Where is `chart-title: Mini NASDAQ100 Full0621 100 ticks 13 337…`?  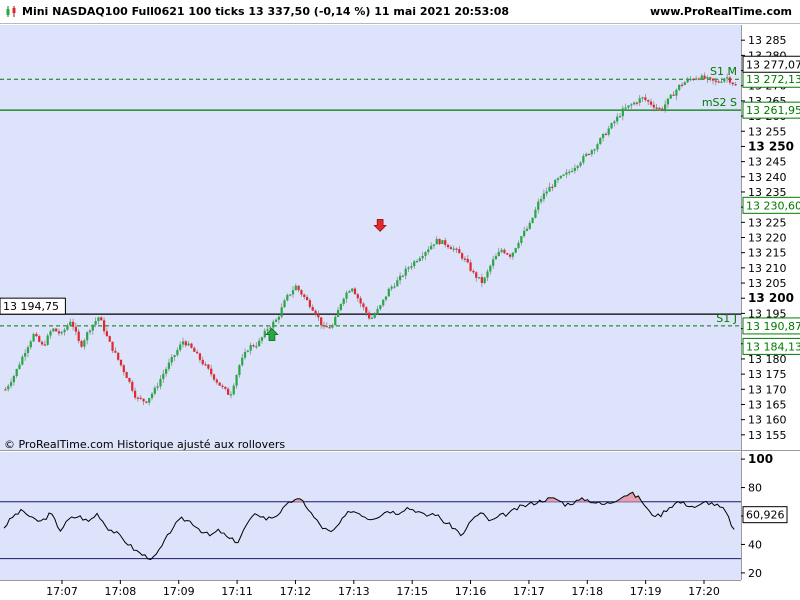
chart-title: Mini NASDAQ100 Full0621 100 ticks 13 337… is located at coordinates (266, 11).